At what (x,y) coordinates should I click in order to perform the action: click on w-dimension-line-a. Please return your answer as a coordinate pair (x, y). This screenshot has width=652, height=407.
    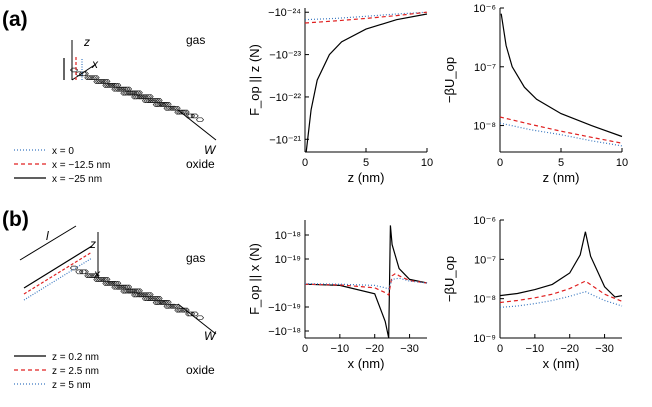
    Looking at the image, I should click on (197, 125).